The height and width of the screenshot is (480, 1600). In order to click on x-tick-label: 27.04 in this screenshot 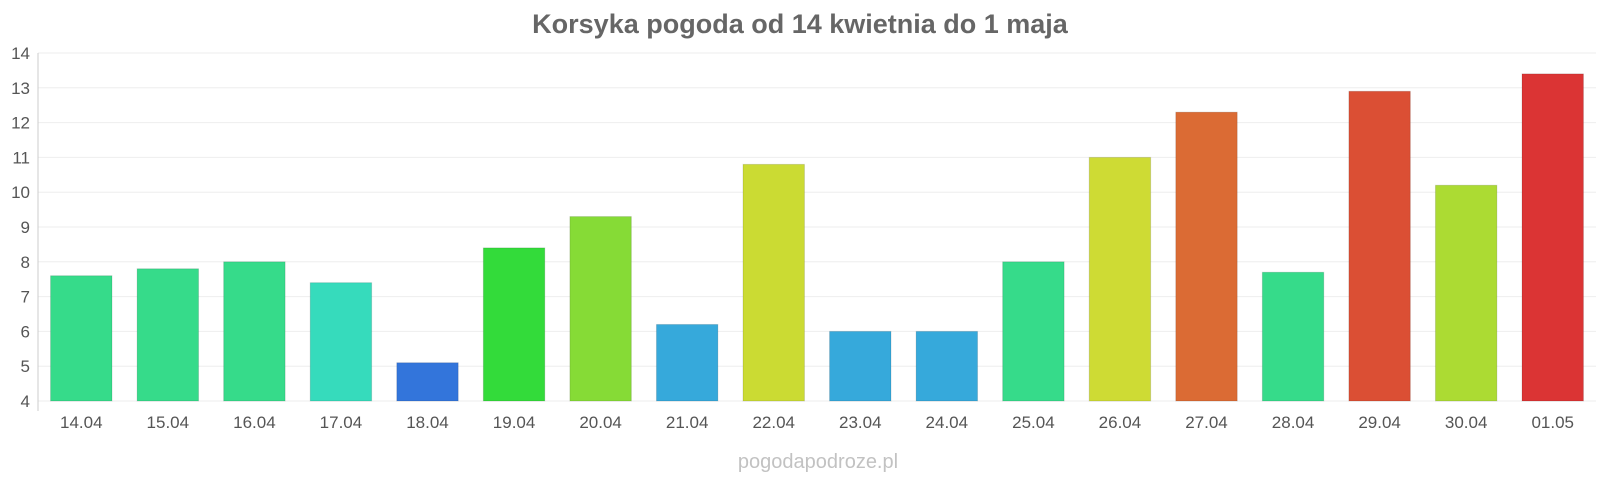, I will do `click(1206, 422)`.